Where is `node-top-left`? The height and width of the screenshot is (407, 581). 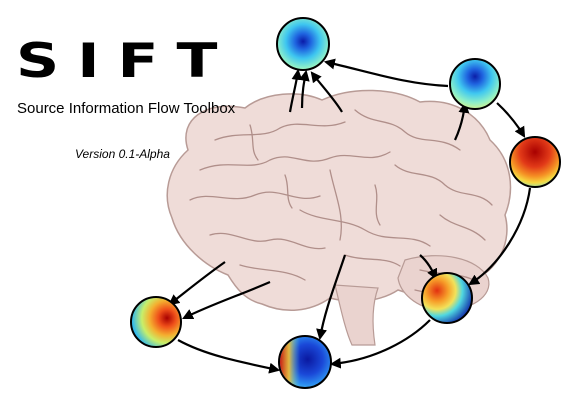
node-top-left is located at coordinates (303, 44).